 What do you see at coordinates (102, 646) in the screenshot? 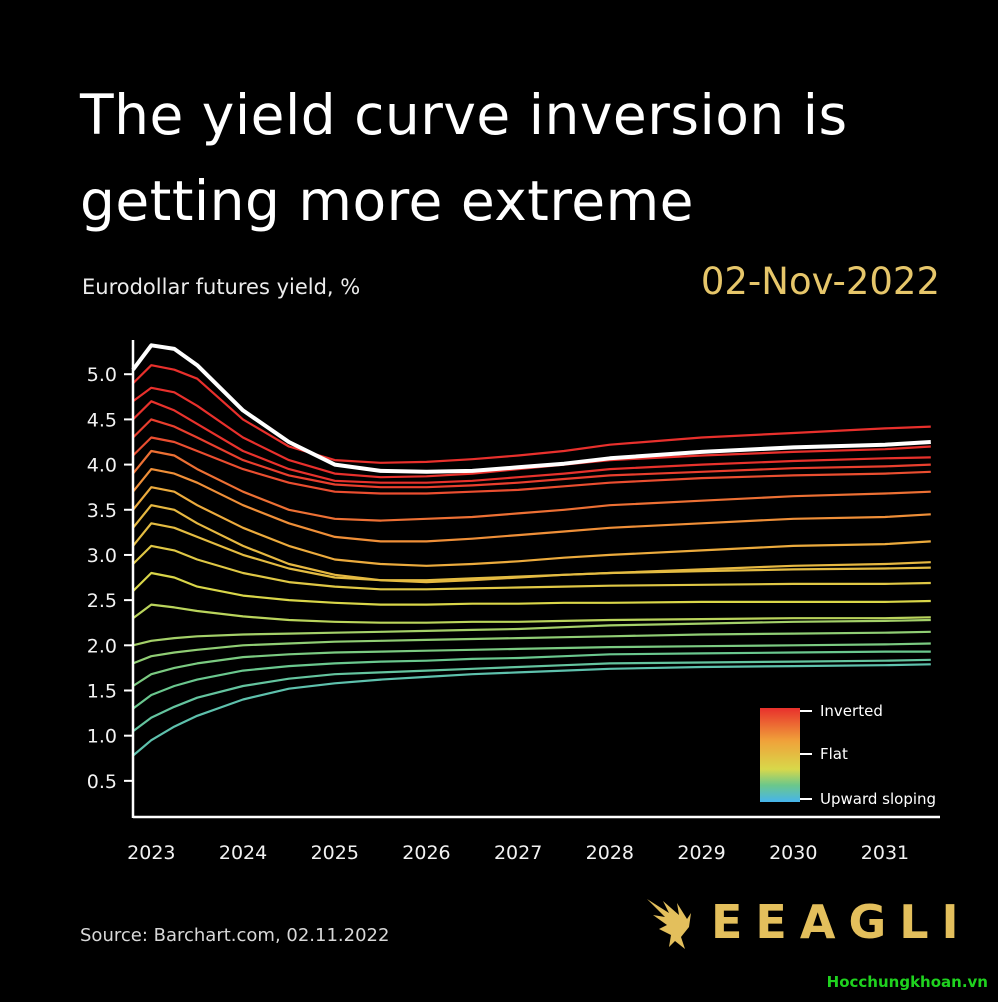
I see `y-tick-label: 2.0` at bounding box center [102, 646].